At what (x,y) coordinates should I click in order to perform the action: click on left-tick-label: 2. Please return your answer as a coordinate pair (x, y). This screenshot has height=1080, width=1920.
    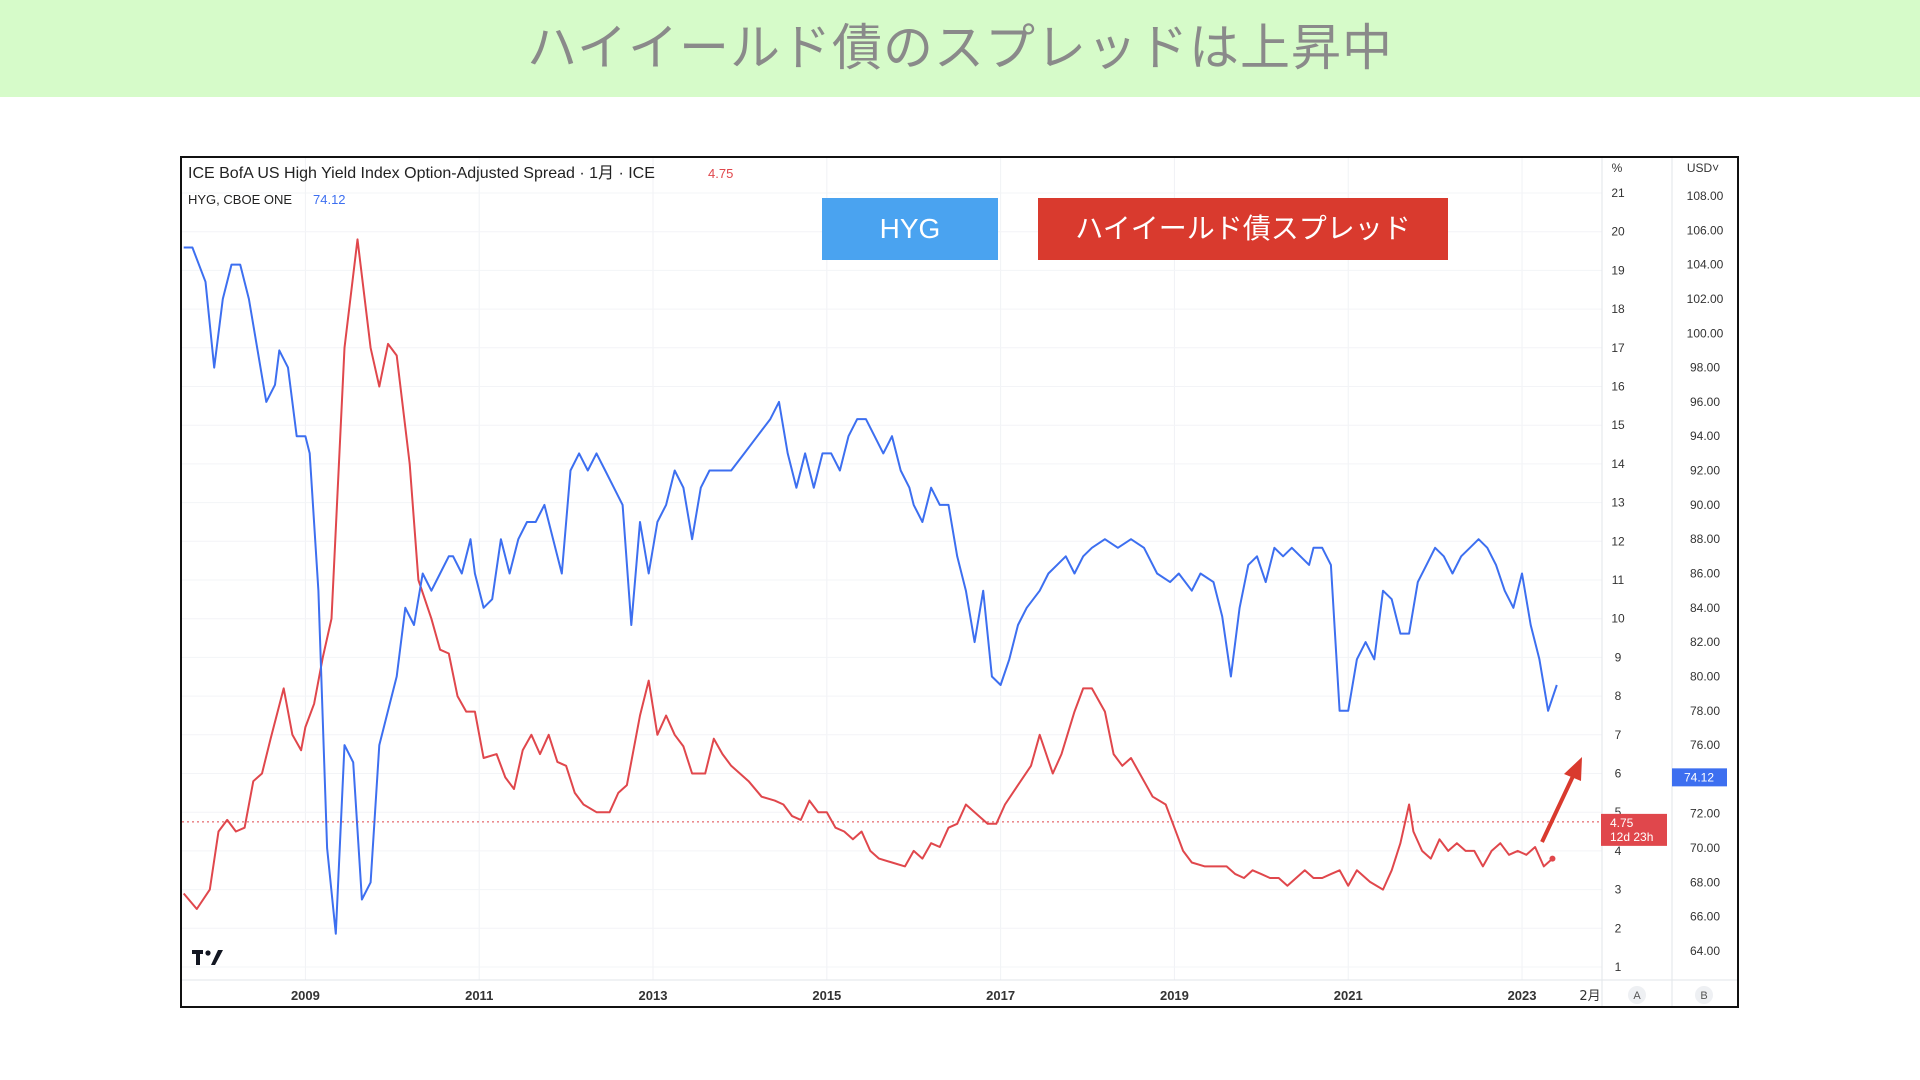
    Looking at the image, I should click on (1618, 928).